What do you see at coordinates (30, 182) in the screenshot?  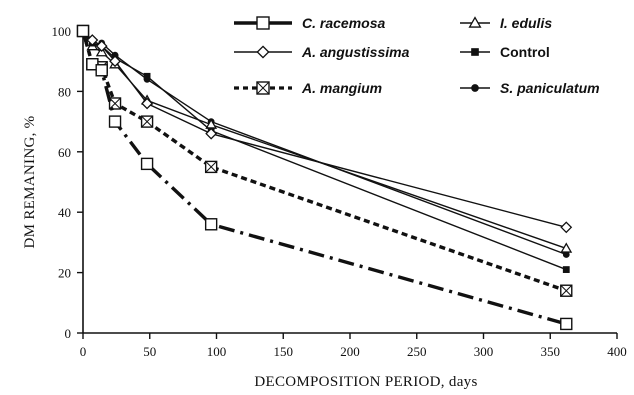 I see `y-axis-title: DM REMANING, %` at bounding box center [30, 182].